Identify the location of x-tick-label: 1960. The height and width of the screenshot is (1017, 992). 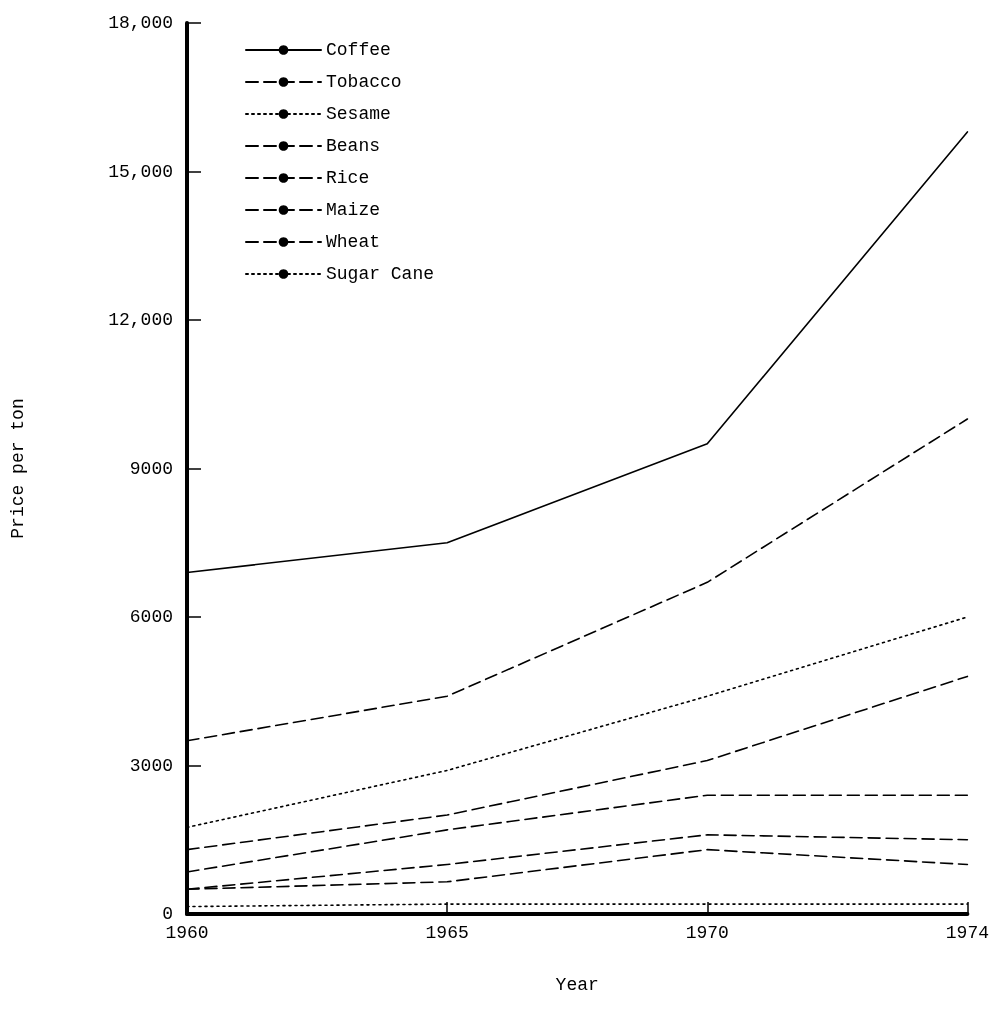
(187, 933).